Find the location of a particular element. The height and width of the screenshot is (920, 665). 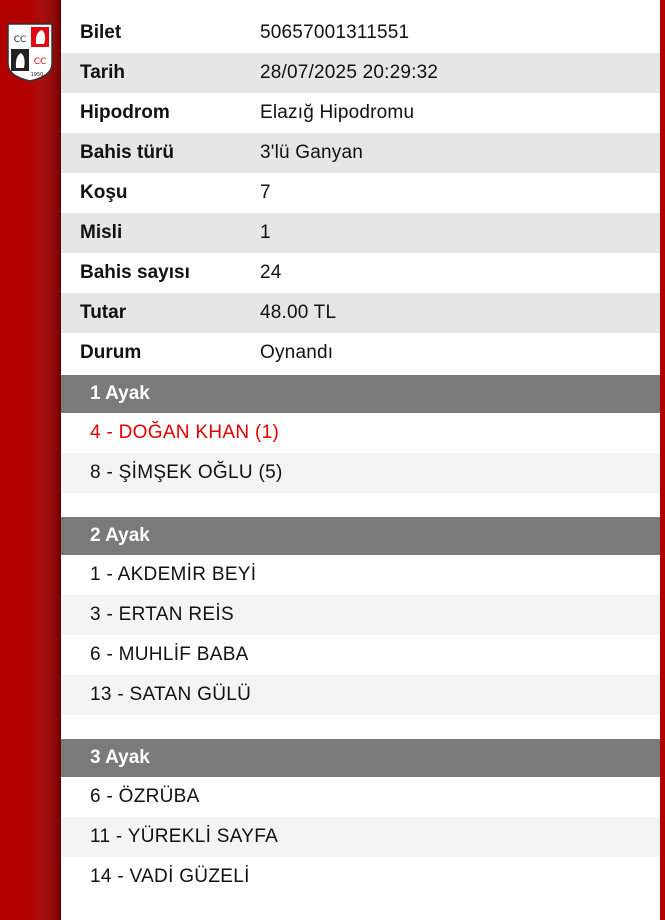

ticket-row: Tutar 48.00 TL is located at coordinates (360, 313).